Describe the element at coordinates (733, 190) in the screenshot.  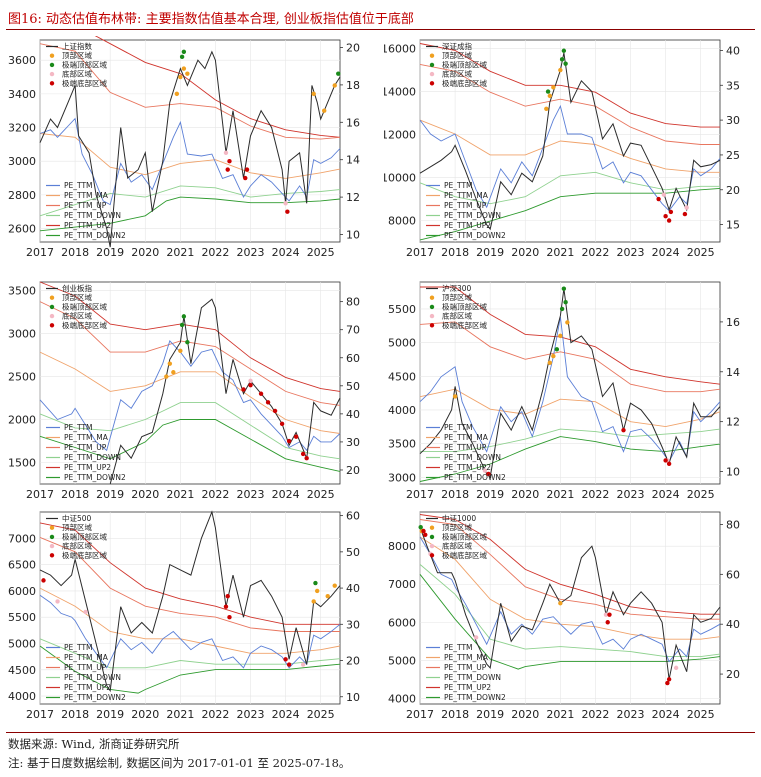
I see `right-tick-label: 20` at that location.